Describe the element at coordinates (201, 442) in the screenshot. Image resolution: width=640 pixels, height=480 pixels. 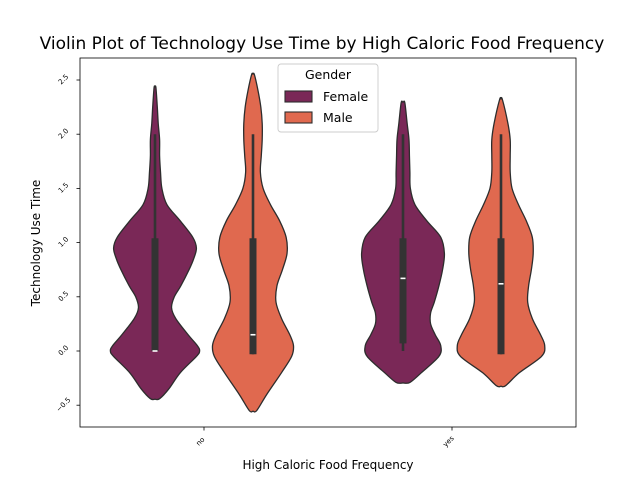
I see `x-tick-label: no` at that location.